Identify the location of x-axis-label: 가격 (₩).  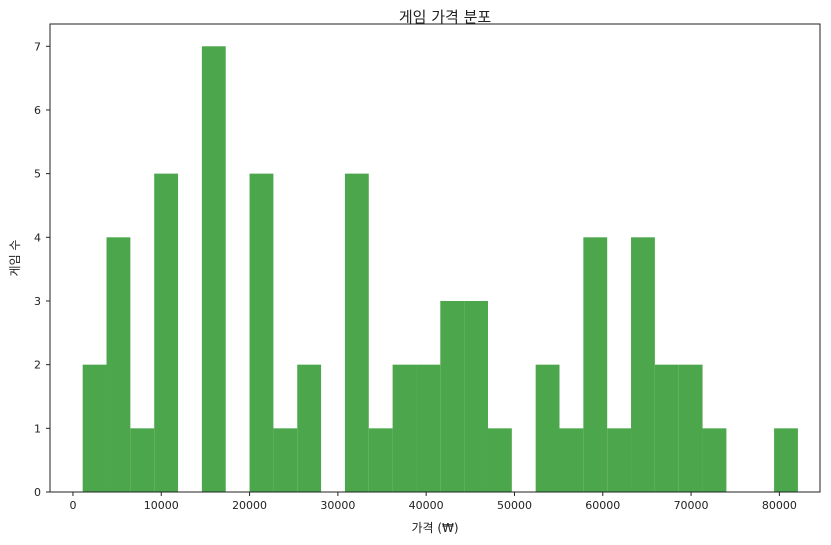
(434, 528).